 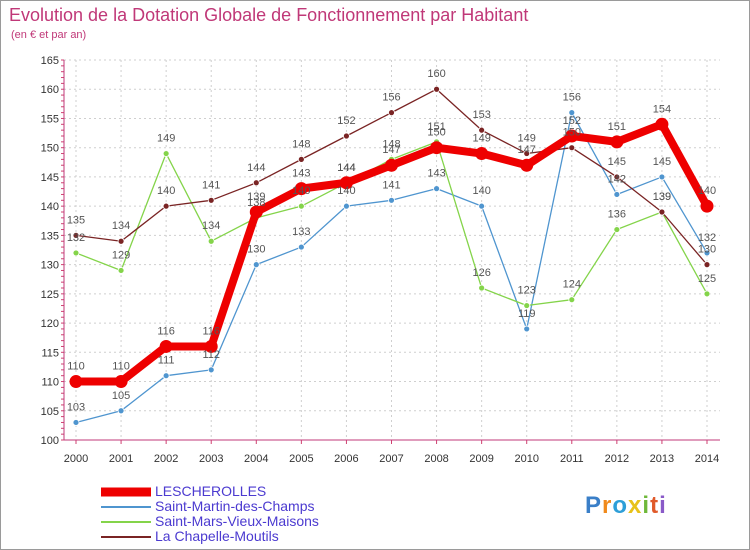 What do you see at coordinates (572, 459) in the screenshot?
I see `x-tick-label: 2011` at bounding box center [572, 459].